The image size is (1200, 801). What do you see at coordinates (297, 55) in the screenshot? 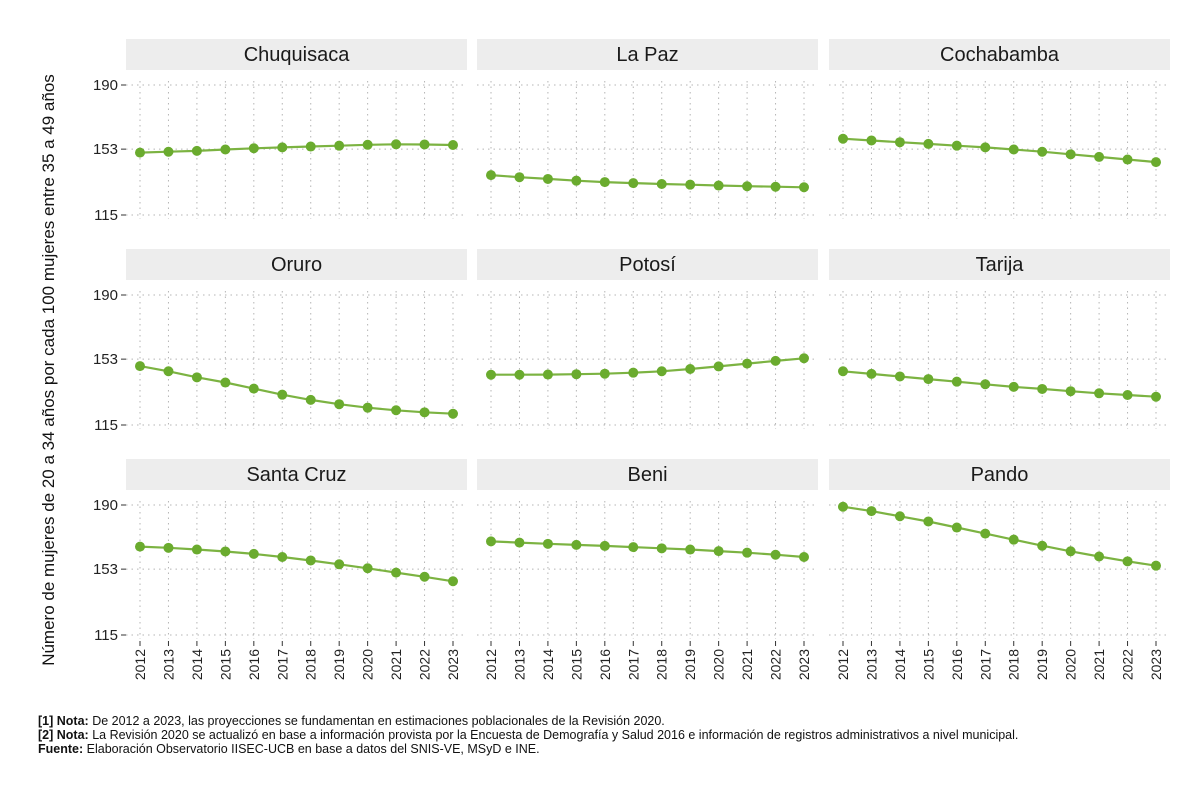
I see `panel-title: Chuquisaca` at bounding box center [297, 55].